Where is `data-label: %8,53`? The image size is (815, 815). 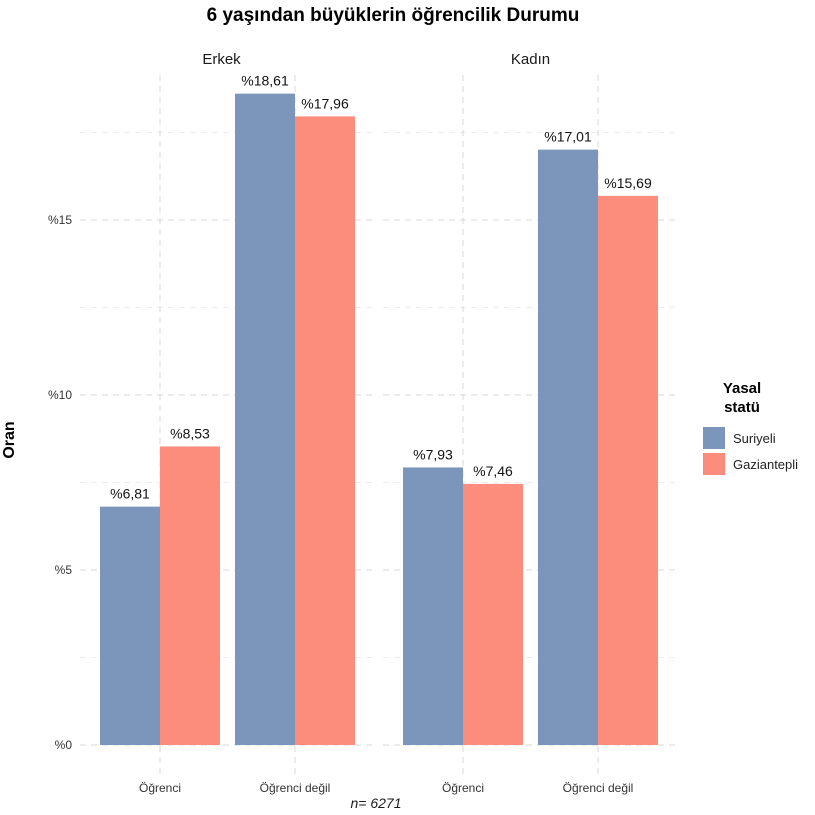
data-label: %8,53 is located at coordinates (190, 433).